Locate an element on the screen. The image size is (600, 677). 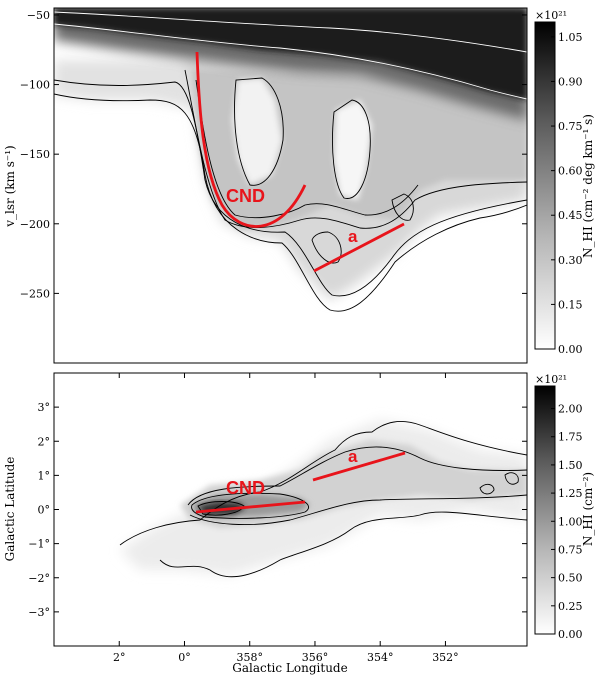
top-ytick-label: −50 is located at coordinates (38, 15).